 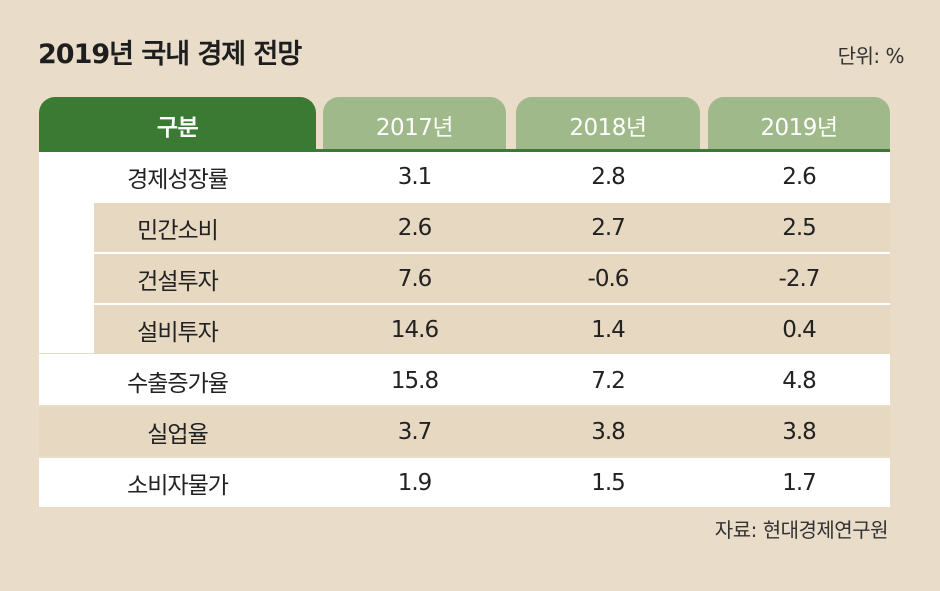 What do you see at coordinates (799, 124) in the screenshot?
I see `header-2019: 2019년` at bounding box center [799, 124].